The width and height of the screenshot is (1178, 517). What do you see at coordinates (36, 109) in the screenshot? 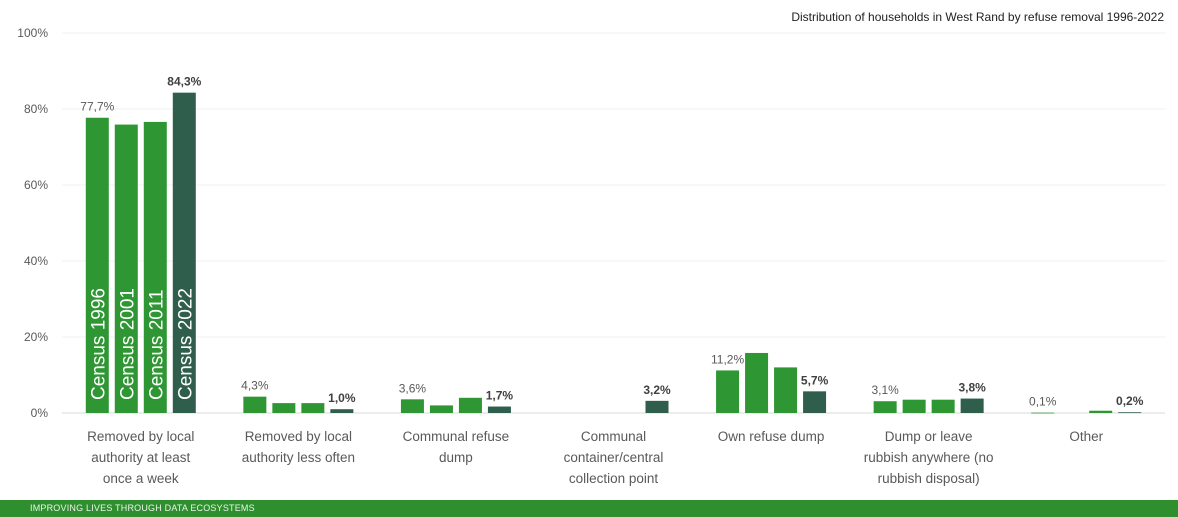
I see `y-tick-label: 80%` at bounding box center [36, 109].